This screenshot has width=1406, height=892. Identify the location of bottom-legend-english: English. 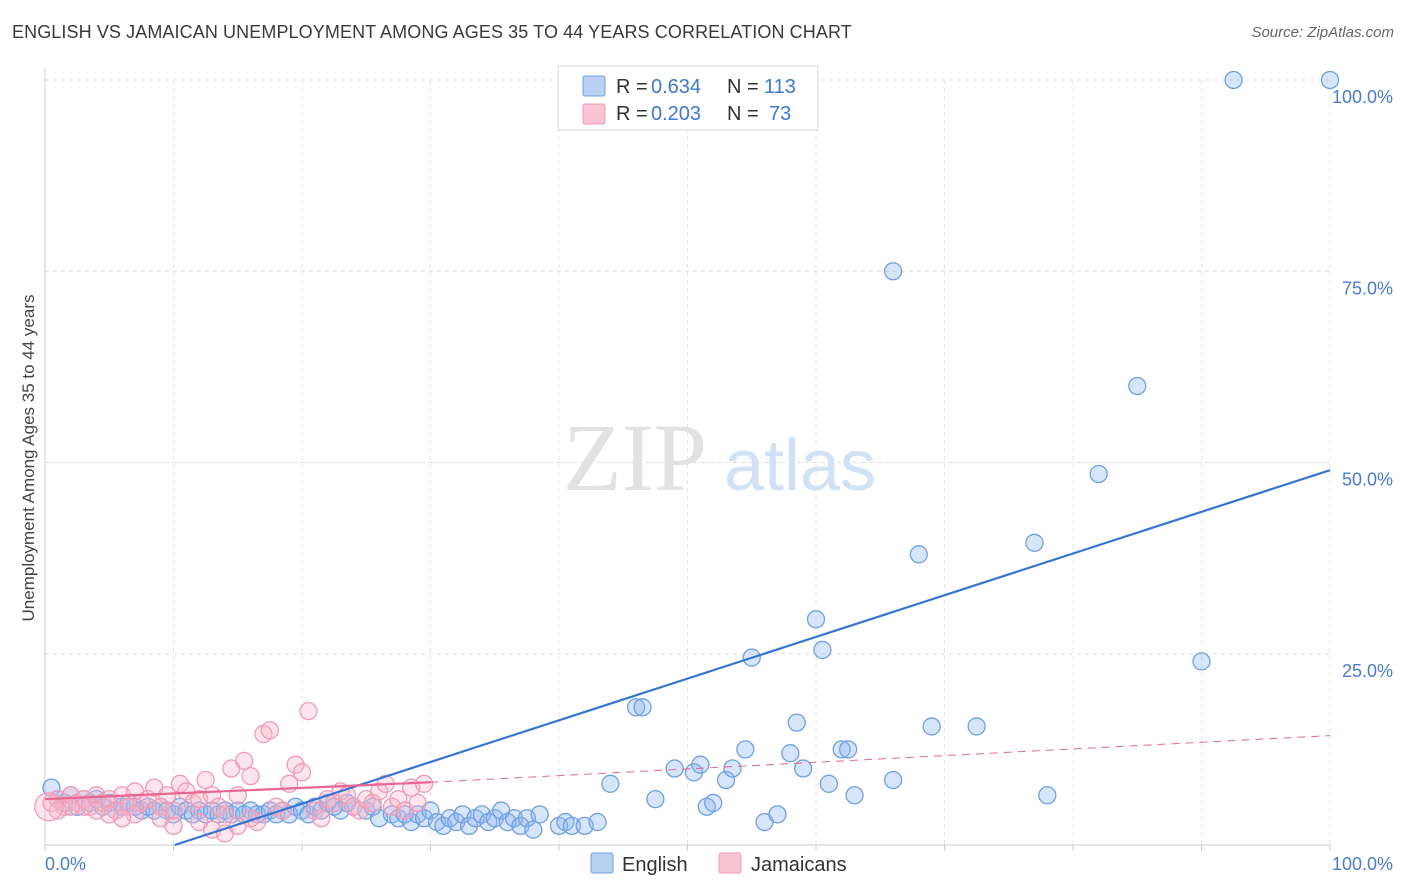
(655, 865).